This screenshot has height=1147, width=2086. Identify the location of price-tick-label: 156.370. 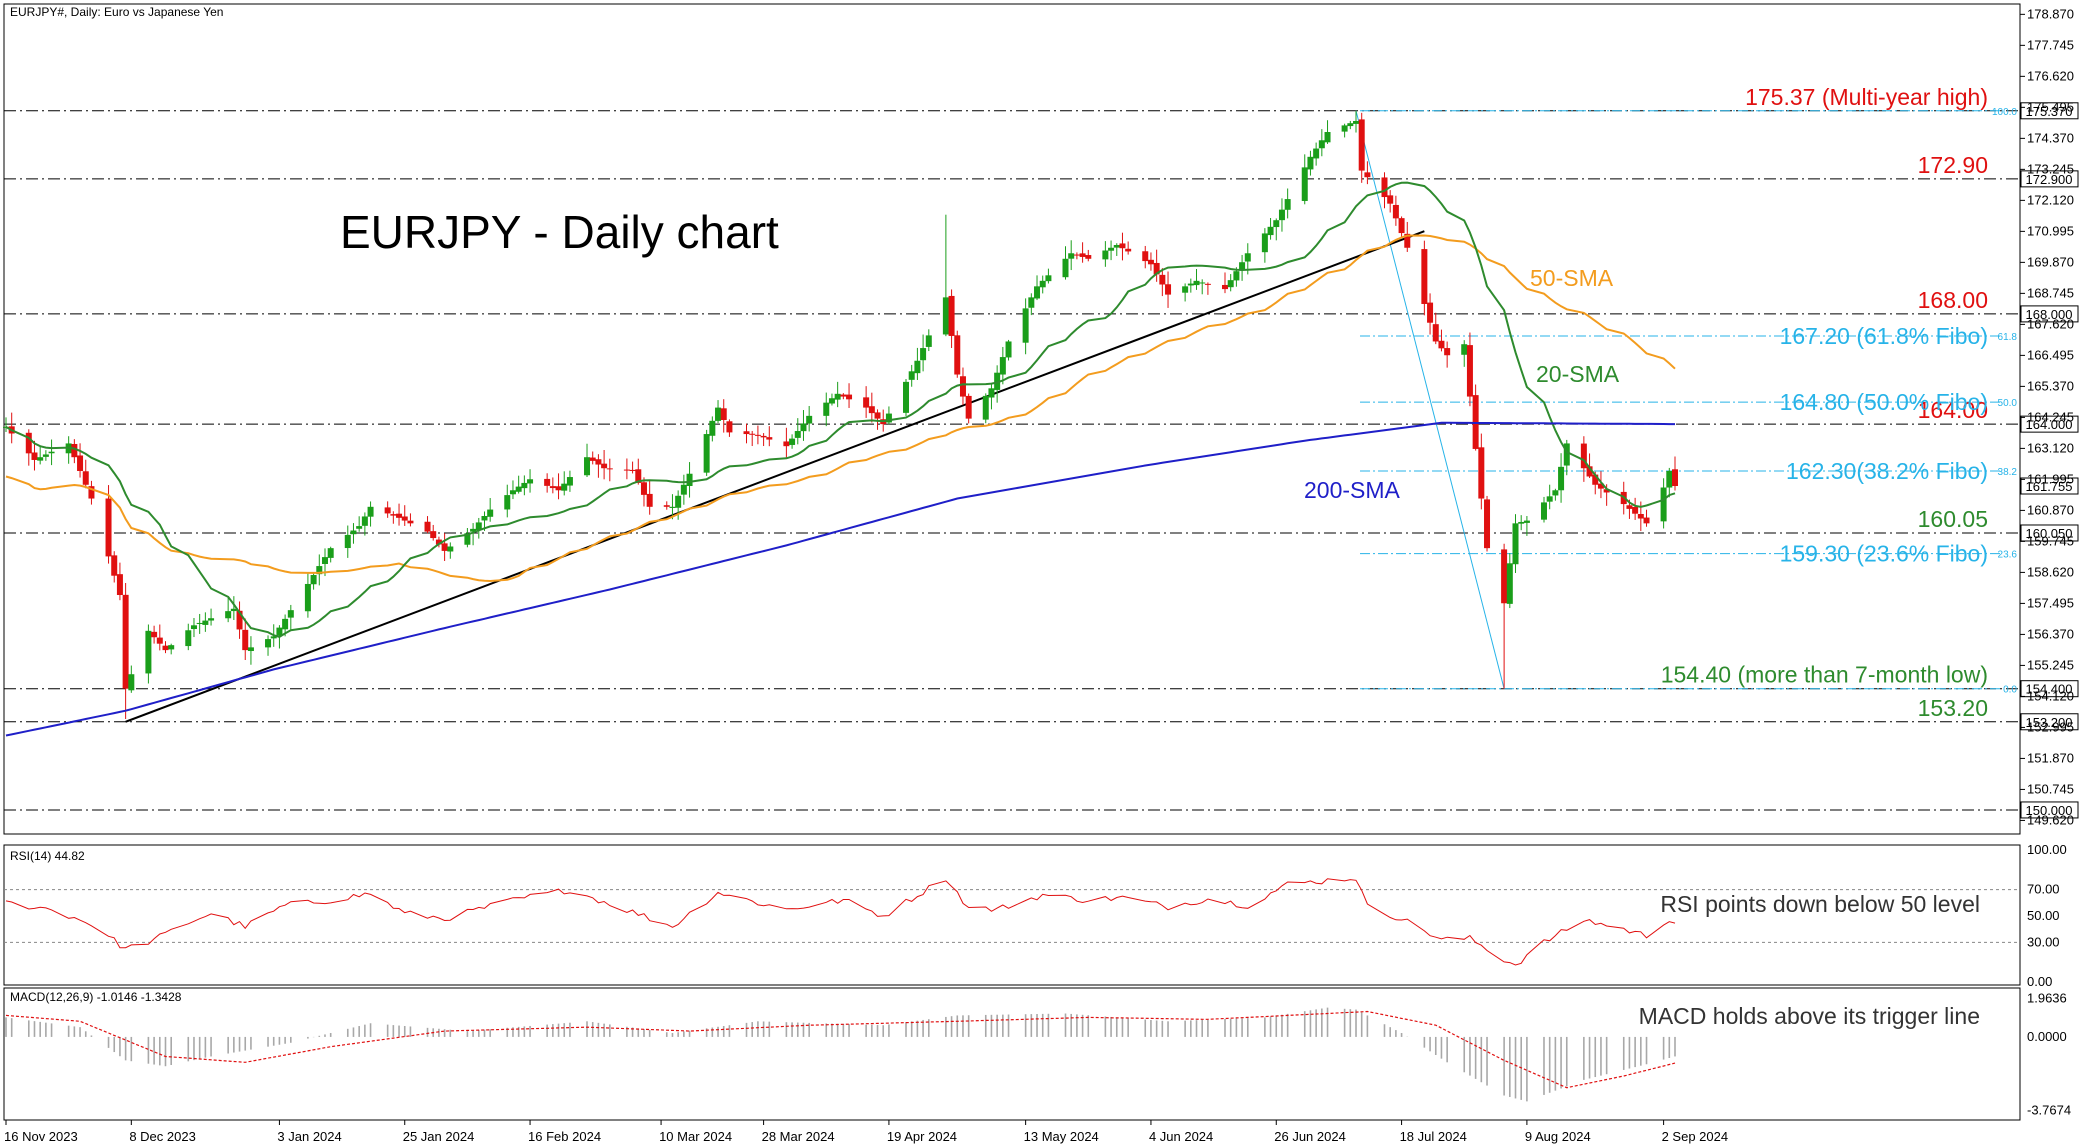
(2050, 633).